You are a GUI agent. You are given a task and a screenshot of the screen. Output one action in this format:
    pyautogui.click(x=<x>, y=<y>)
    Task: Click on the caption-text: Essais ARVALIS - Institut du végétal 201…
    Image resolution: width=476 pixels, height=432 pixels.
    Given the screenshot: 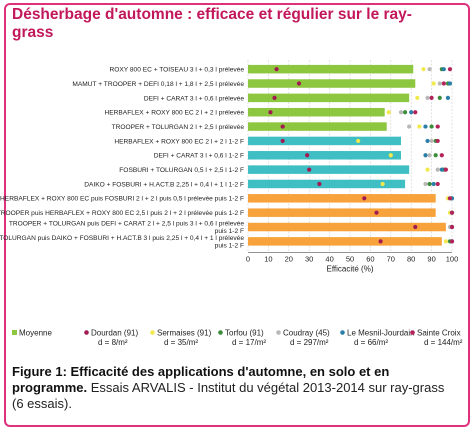 What is the action you would take?
    pyautogui.click(x=228, y=395)
    